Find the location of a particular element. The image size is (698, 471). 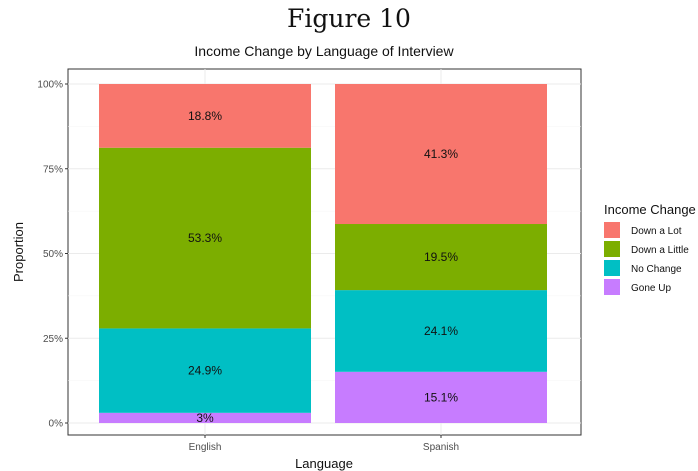

legend-entry: No Change is located at coordinates (656, 269).